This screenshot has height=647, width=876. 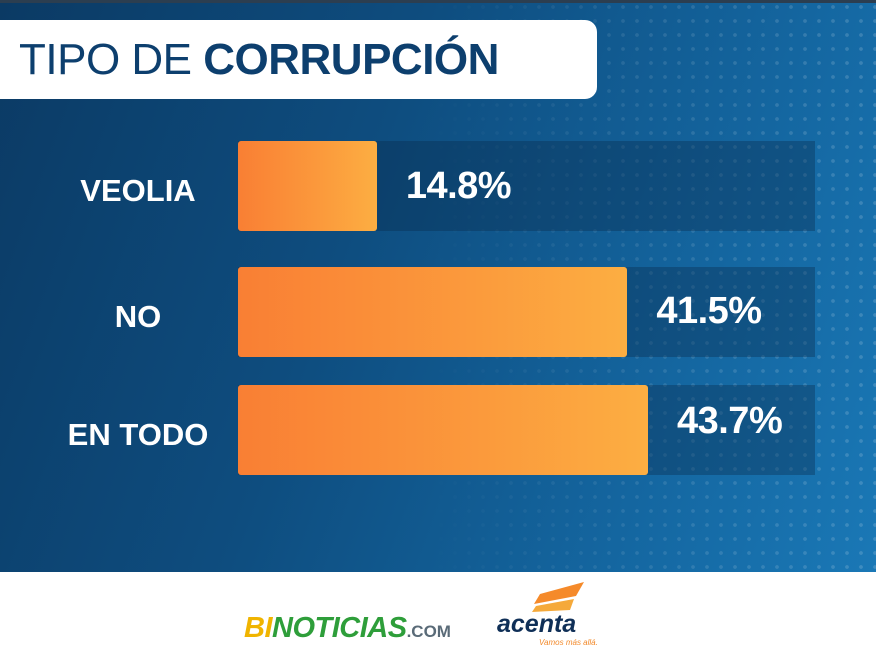 I want to click on bar-veolia, so click(x=307, y=186).